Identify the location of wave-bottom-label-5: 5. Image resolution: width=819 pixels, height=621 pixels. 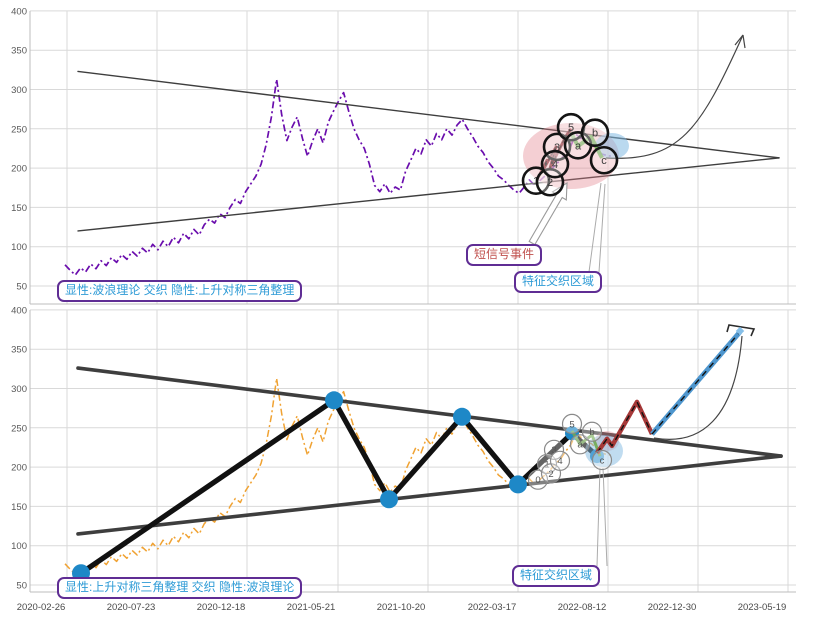
(571, 424).